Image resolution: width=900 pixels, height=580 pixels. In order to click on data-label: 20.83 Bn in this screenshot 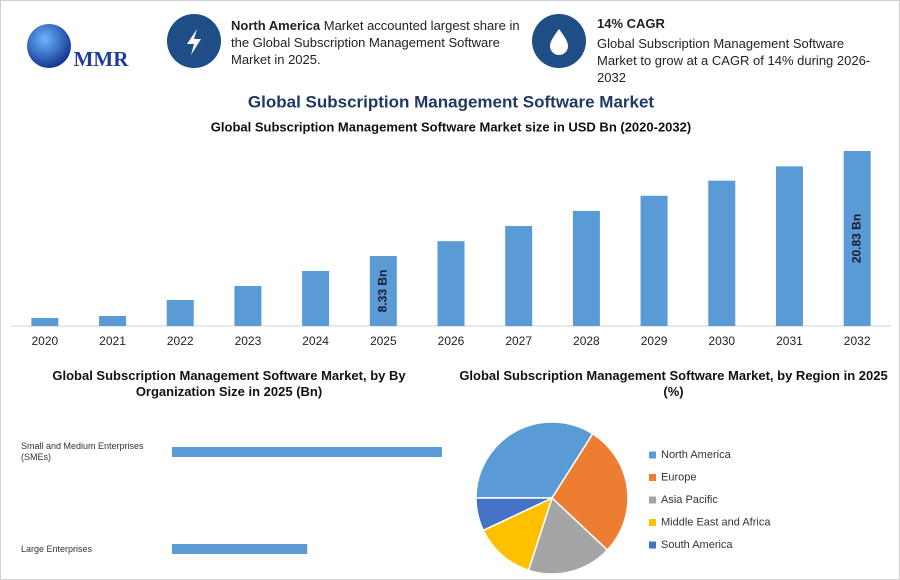, I will do `click(856, 238)`.